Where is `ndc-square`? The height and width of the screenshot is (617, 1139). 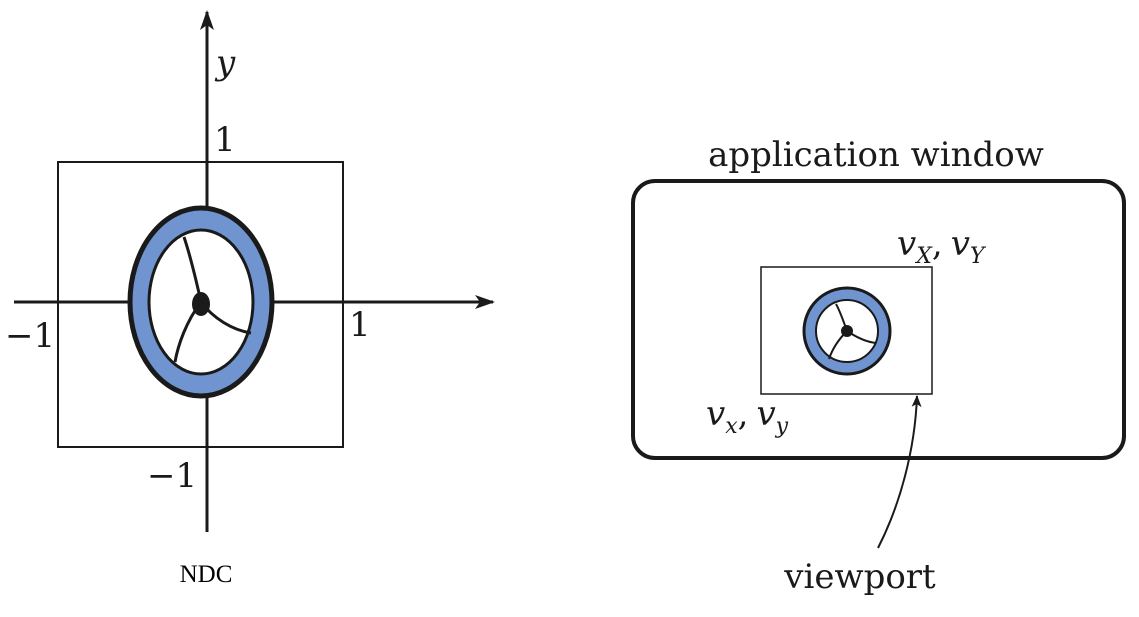
ndc-square is located at coordinates (200, 304).